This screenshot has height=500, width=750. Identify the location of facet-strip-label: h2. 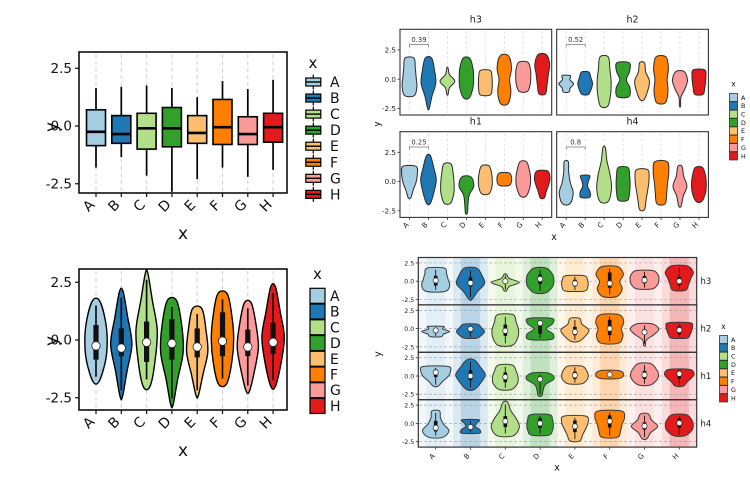
(706, 330).